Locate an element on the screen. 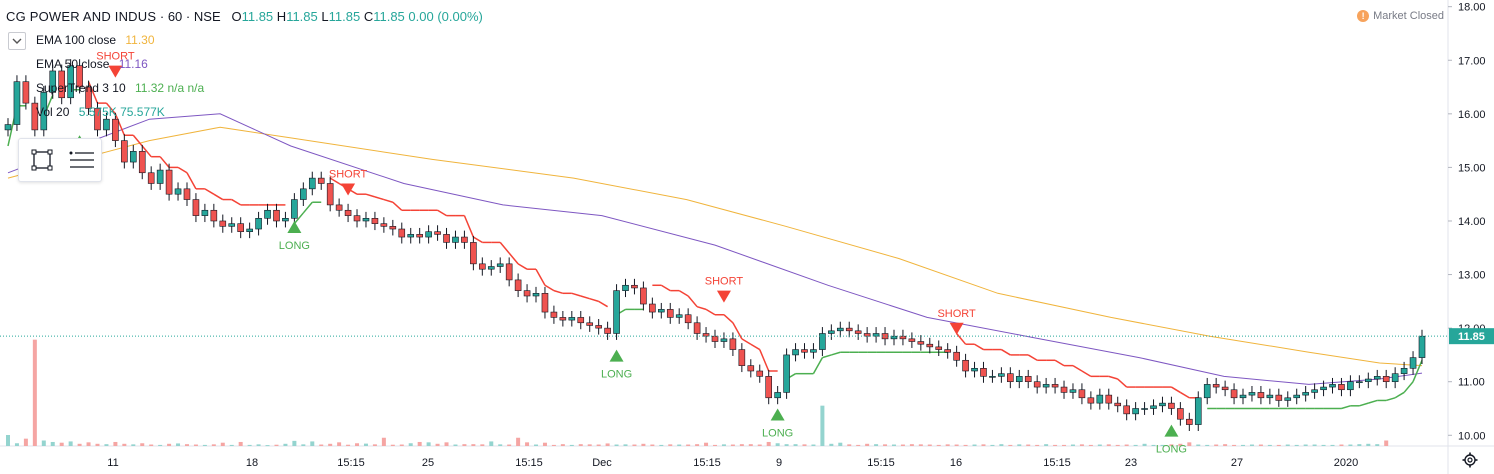 This screenshot has height=474, width=1494. drawing-toolbox is located at coordinates (60, 160).